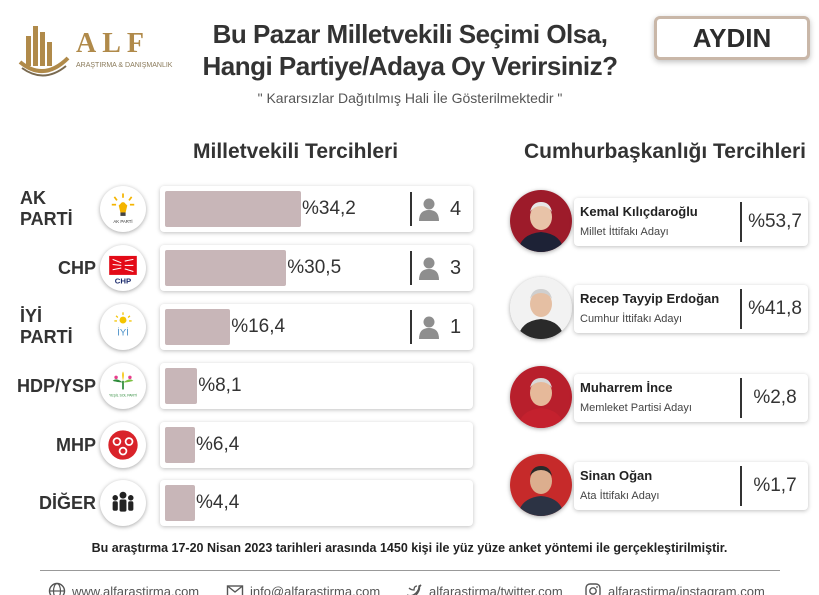 This screenshot has width=819, height=595. Describe the element at coordinates (686, 589) in the screenshot. I see `footer-instagram-text: alfarastirma/instagram.com` at that location.